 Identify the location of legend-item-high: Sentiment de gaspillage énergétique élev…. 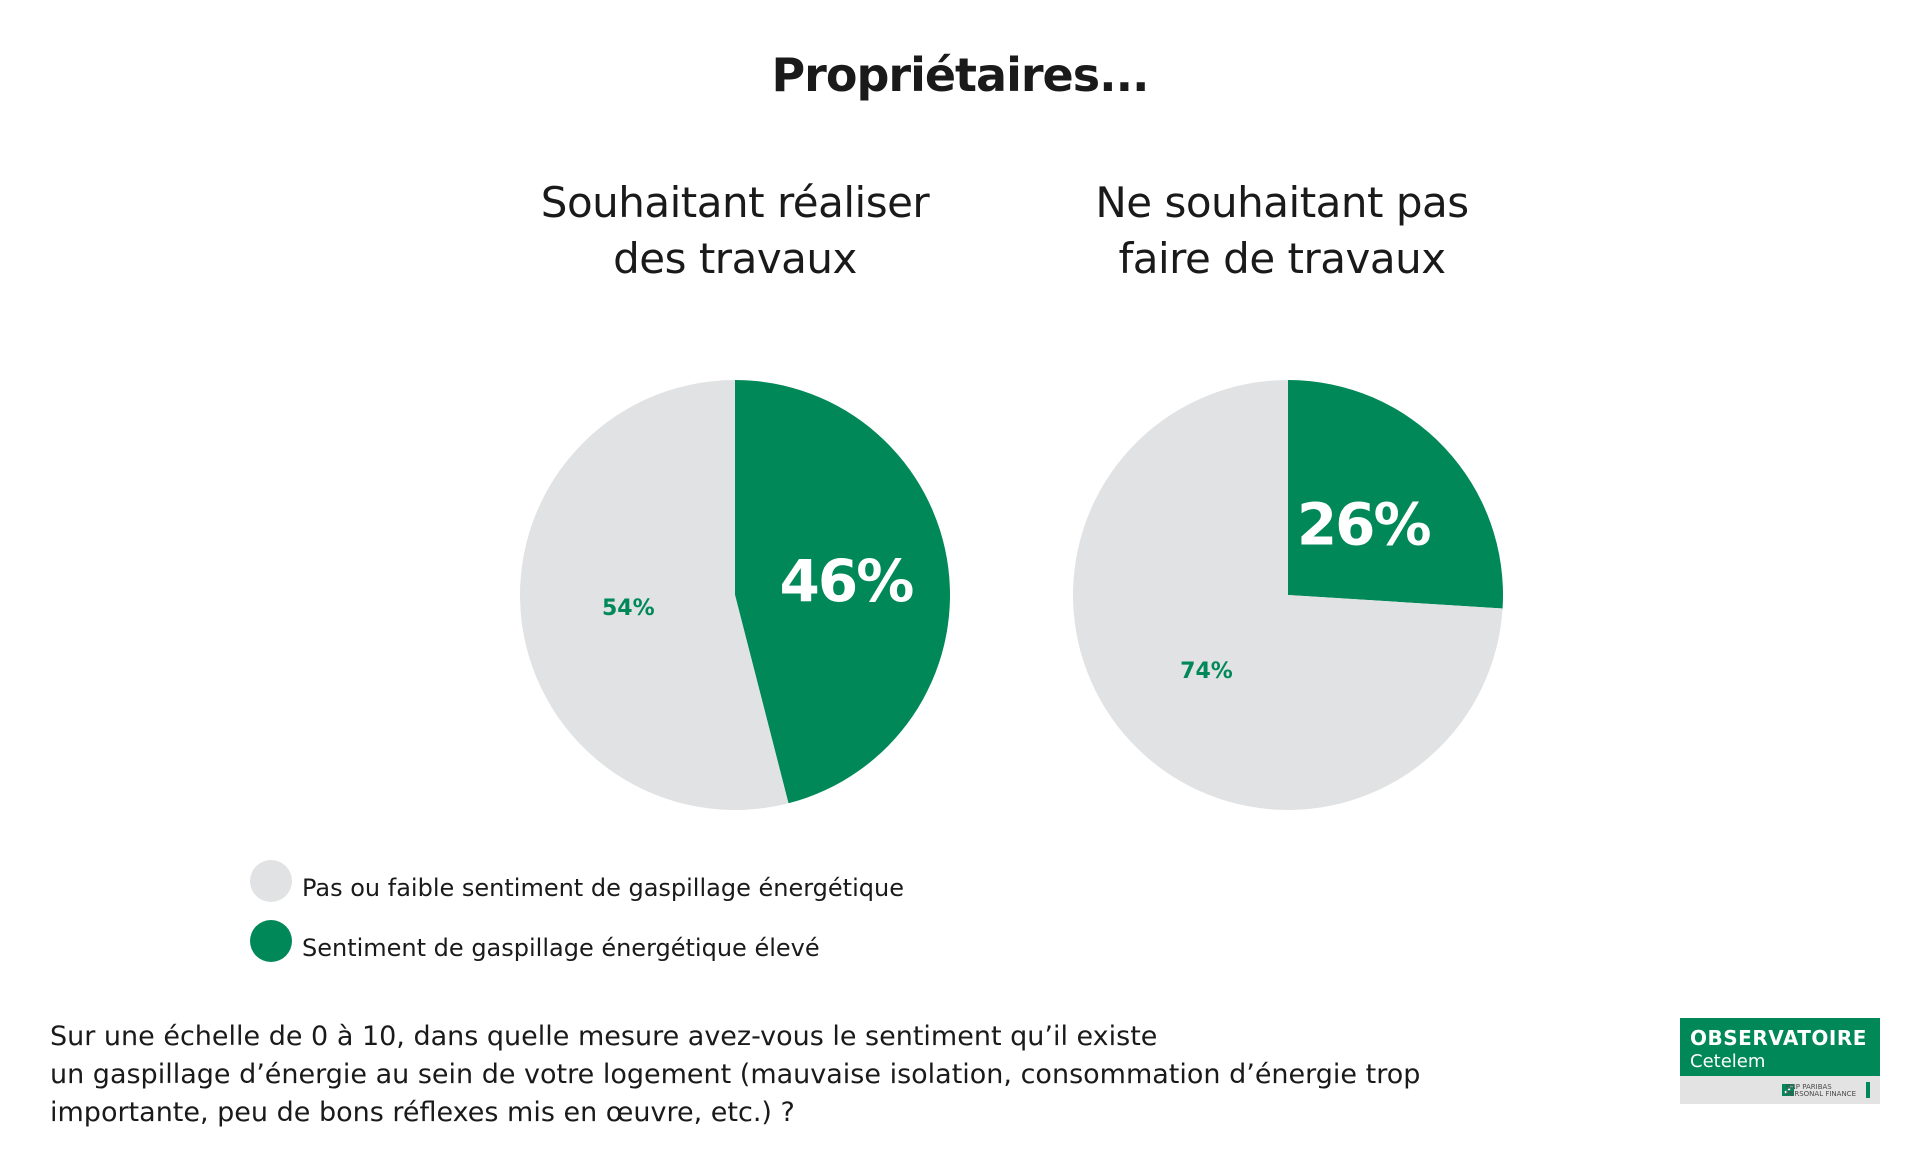
(650, 942).